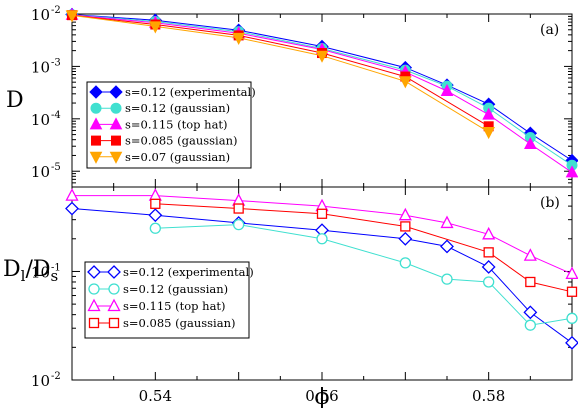 The image size is (578, 408). I want to click on panel-b-x-tick-label: 0.58, so click(488, 396).